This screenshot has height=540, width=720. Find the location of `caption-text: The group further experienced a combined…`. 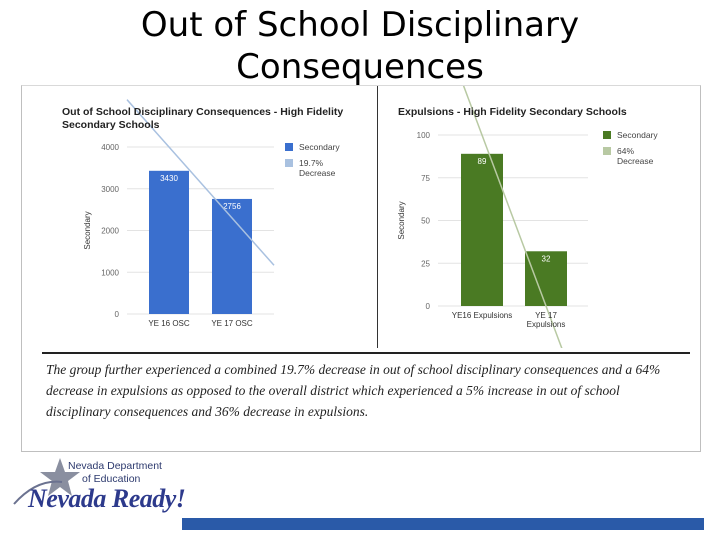

caption-text: The group further experienced a combined… is located at coordinates (353, 390).